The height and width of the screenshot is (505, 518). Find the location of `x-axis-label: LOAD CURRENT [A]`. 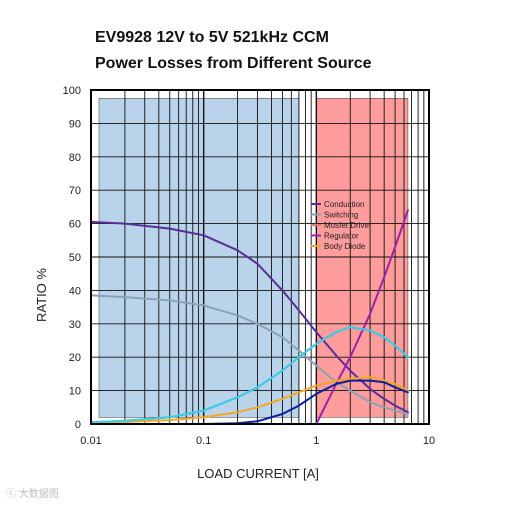

x-axis-label: LOAD CURRENT [A] is located at coordinates (258, 473).